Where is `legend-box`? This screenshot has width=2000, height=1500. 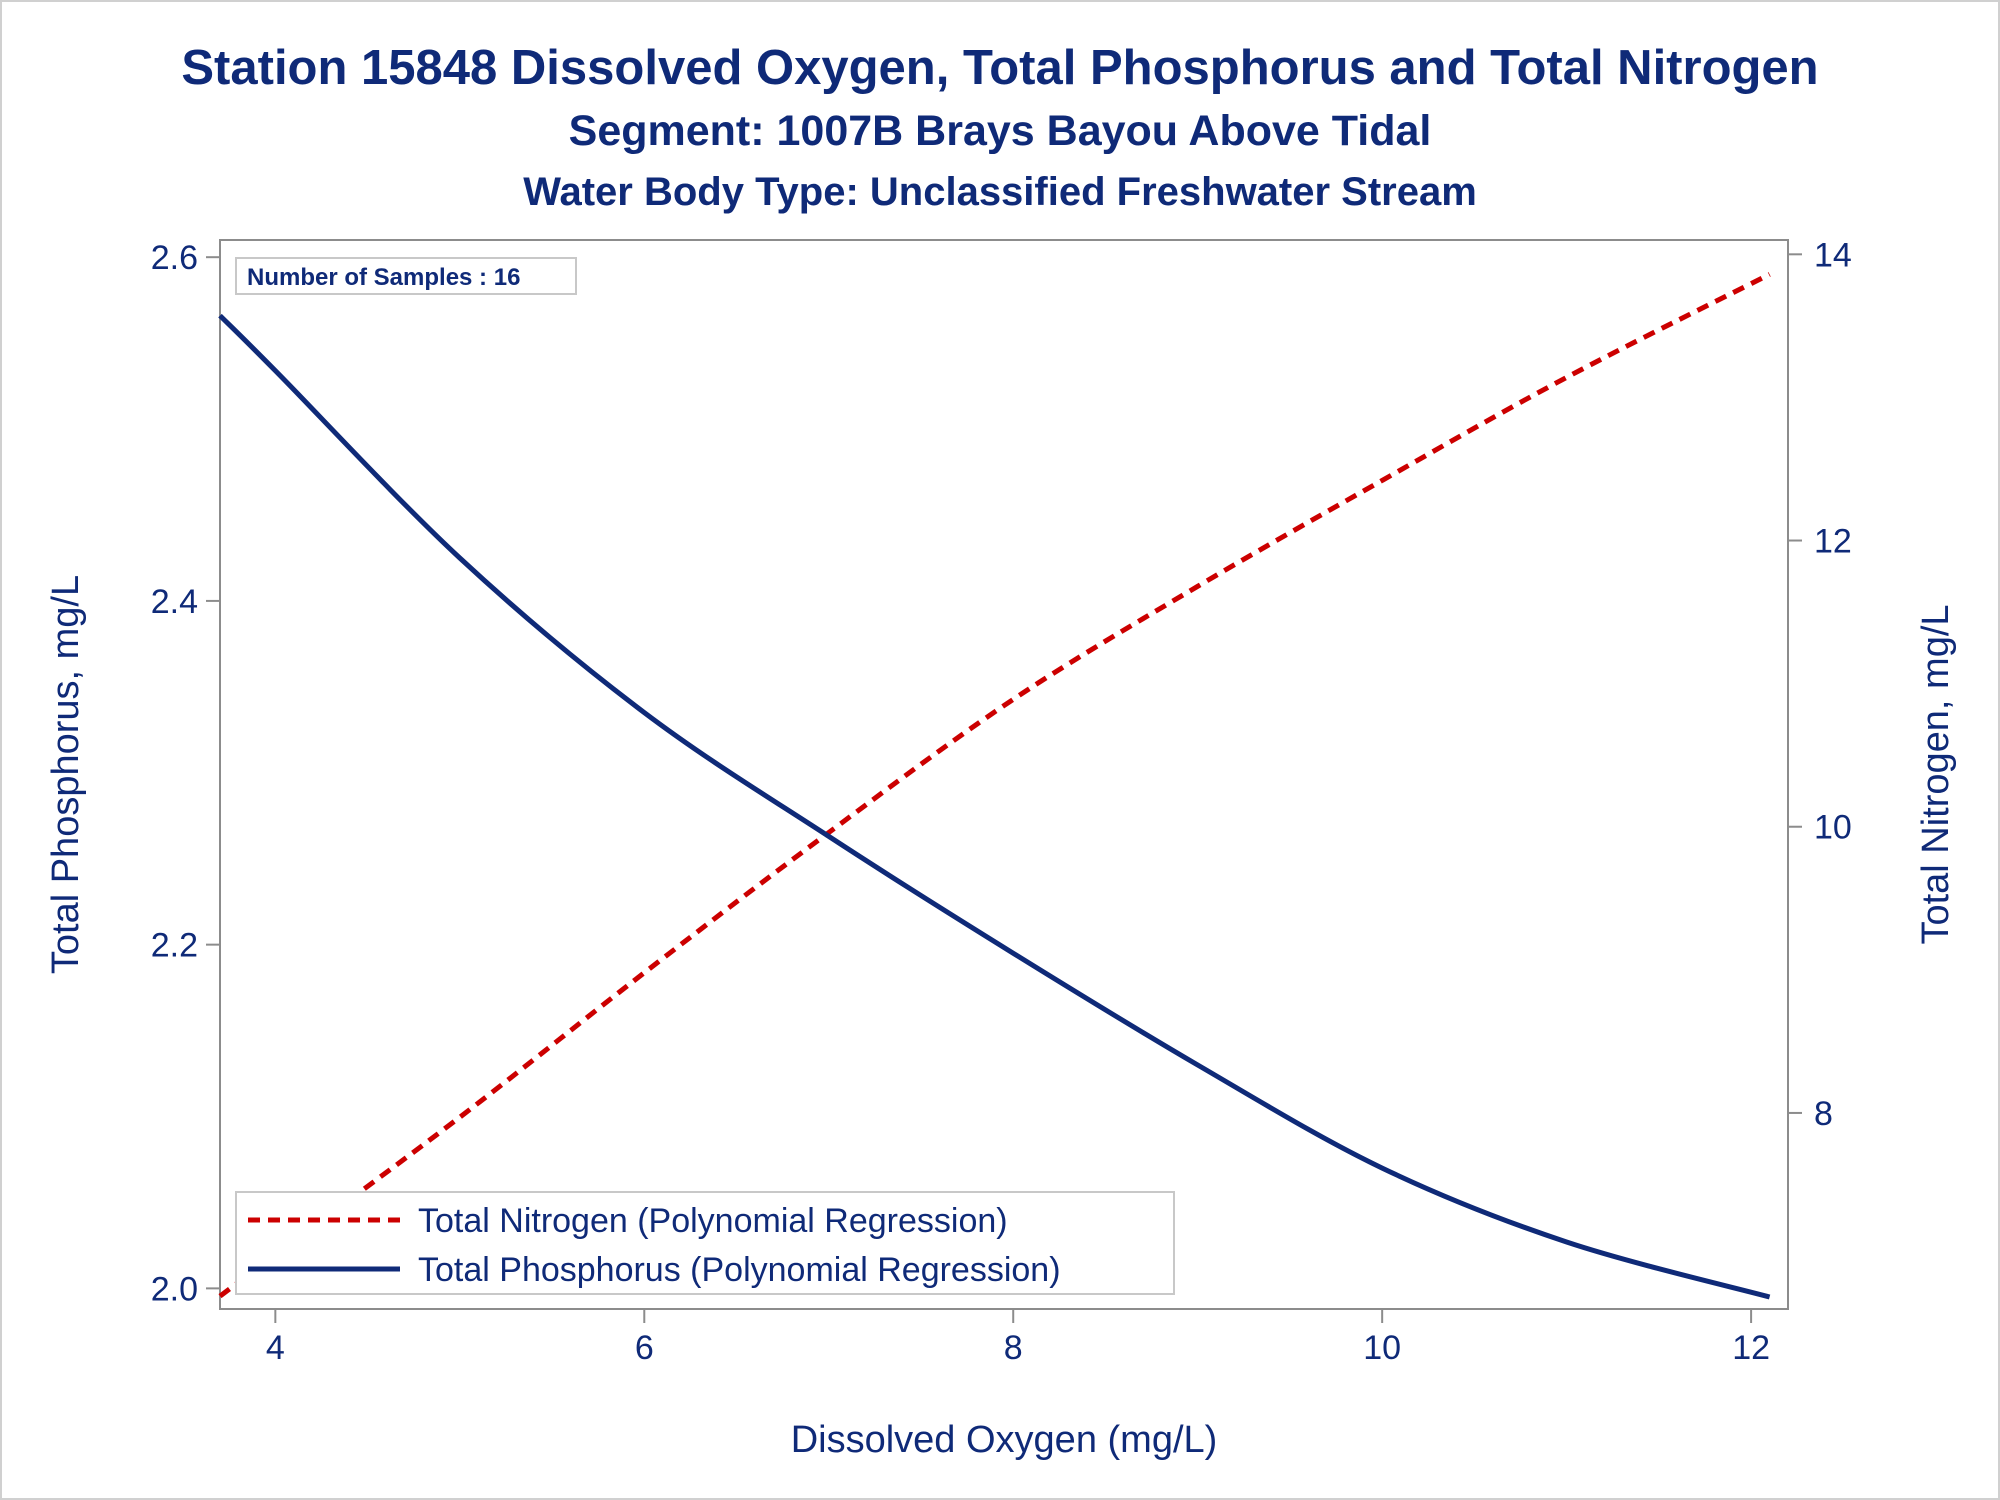 legend-box is located at coordinates (705, 1243).